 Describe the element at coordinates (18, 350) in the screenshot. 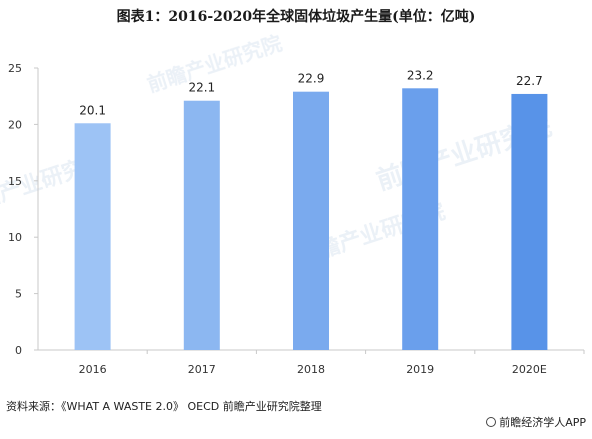

I see `y-tick-label: 0` at that location.